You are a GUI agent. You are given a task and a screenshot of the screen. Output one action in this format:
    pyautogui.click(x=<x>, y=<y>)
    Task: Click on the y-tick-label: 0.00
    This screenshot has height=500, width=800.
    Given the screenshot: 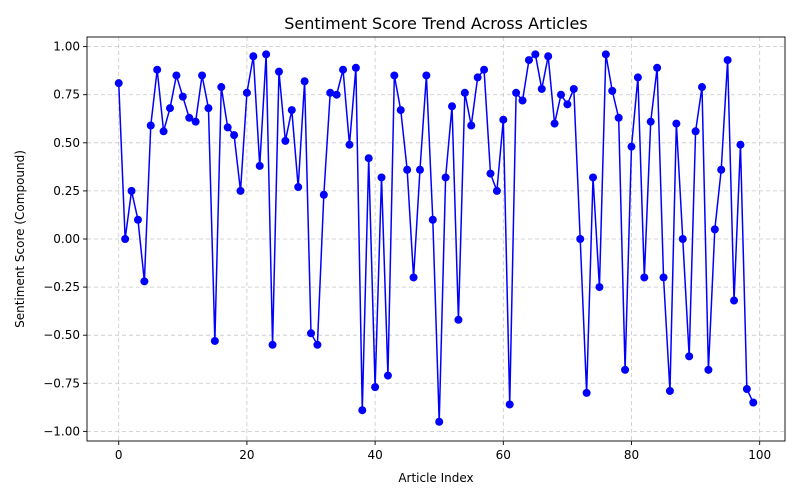 What is the action you would take?
    pyautogui.click(x=66, y=239)
    